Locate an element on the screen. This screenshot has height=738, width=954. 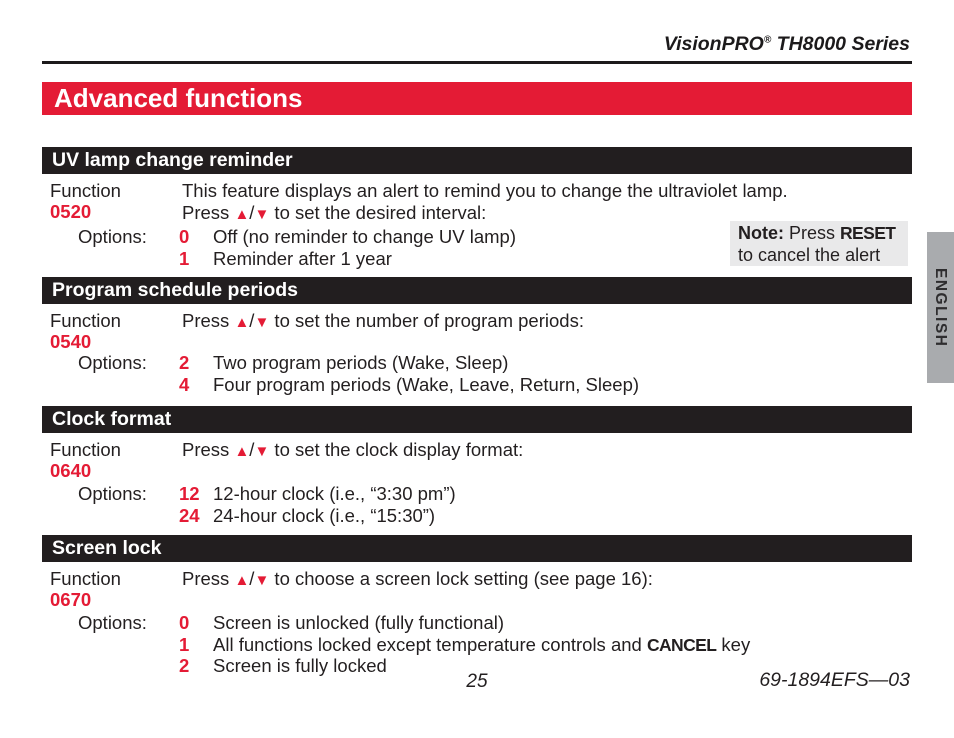
press-text-after: to set the number of program periods: is located at coordinates (426, 320).